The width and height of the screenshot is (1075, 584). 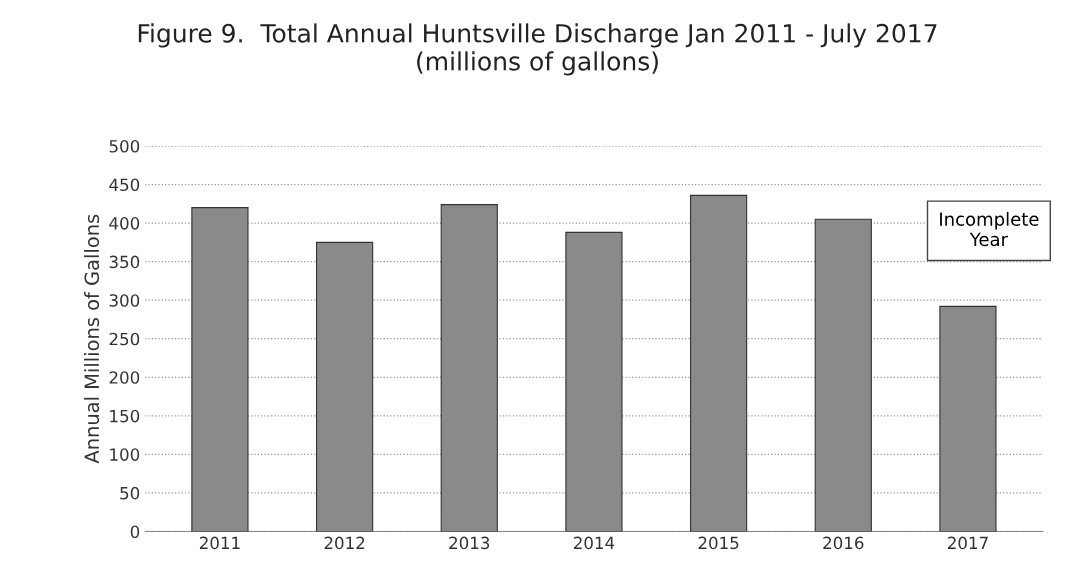 I want to click on x-tick-label: 2015, so click(x=718, y=543).